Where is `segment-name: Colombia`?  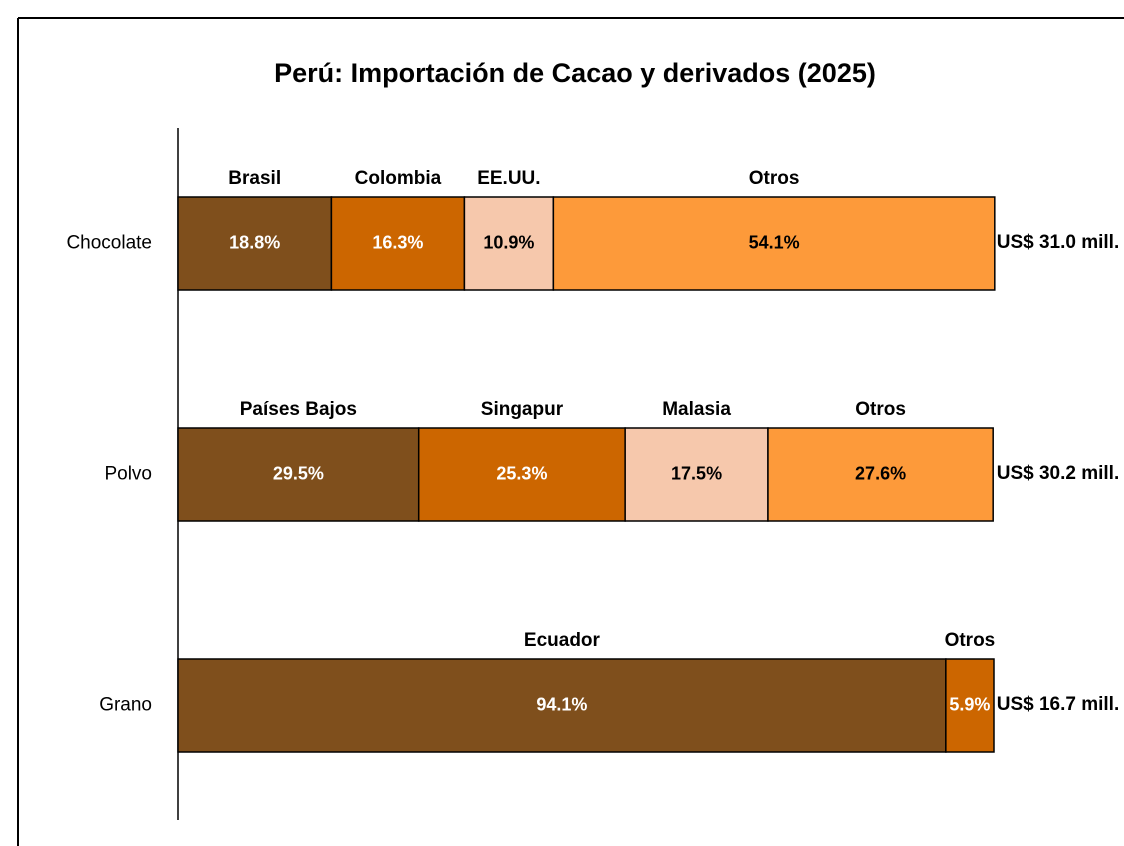
segment-name: Colombia is located at coordinates (398, 178).